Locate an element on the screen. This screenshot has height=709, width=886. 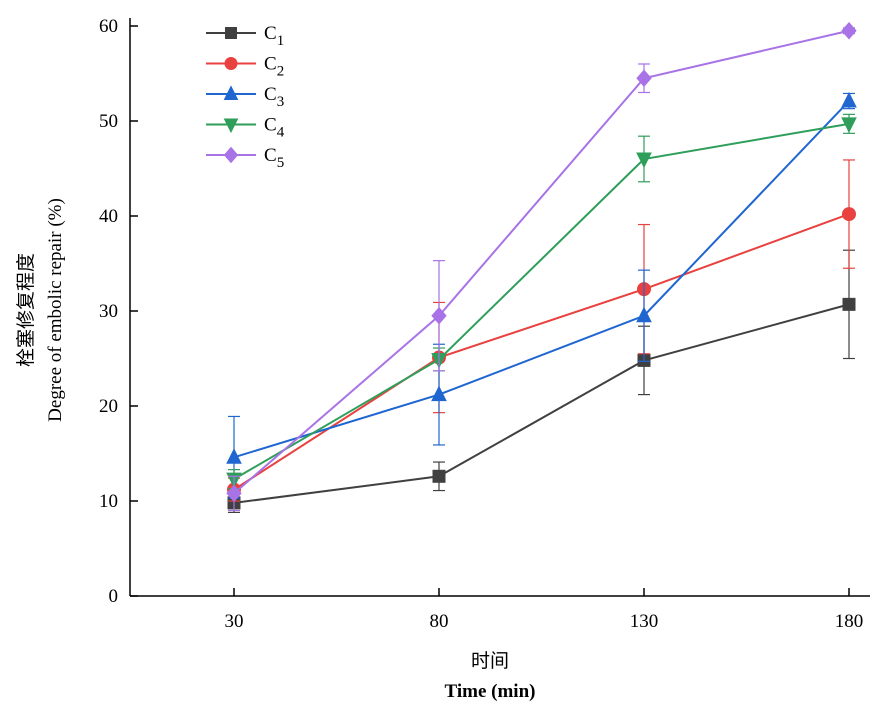
x-axis-title: Time (min) is located at coordinates (490, 691).